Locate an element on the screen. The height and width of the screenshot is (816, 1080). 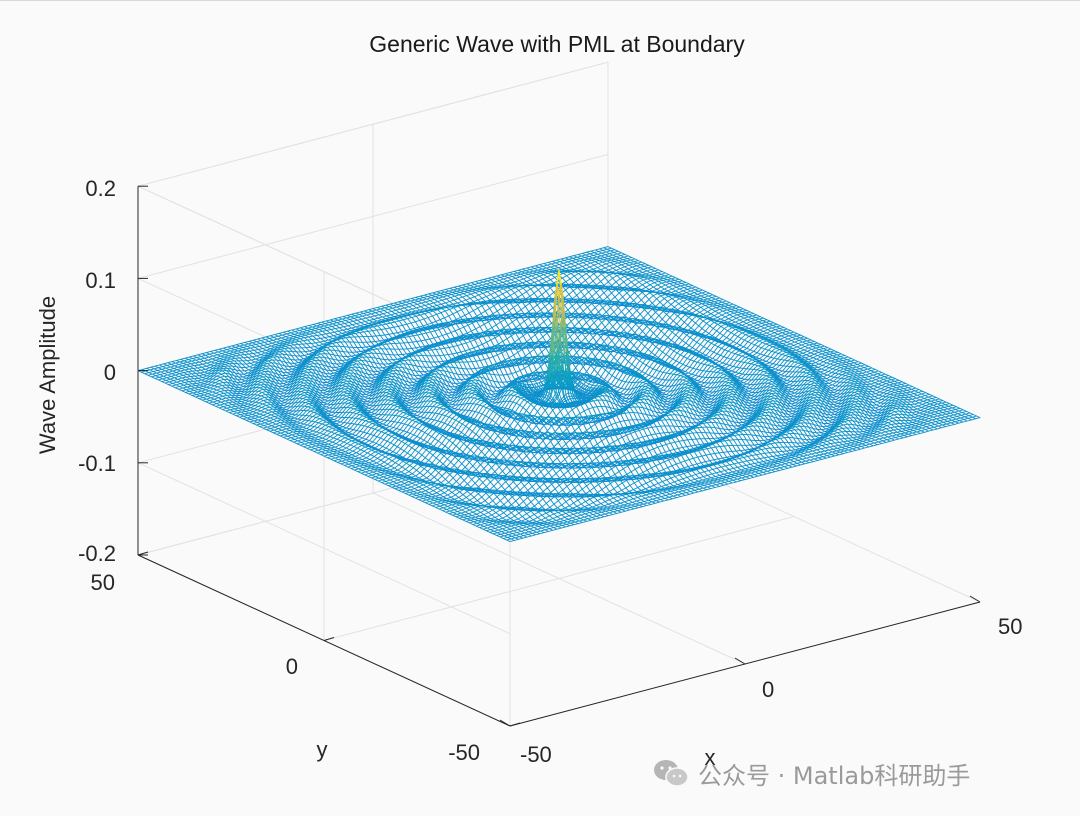
xtick-label-0: -50 is located at coordinates (536, 754).